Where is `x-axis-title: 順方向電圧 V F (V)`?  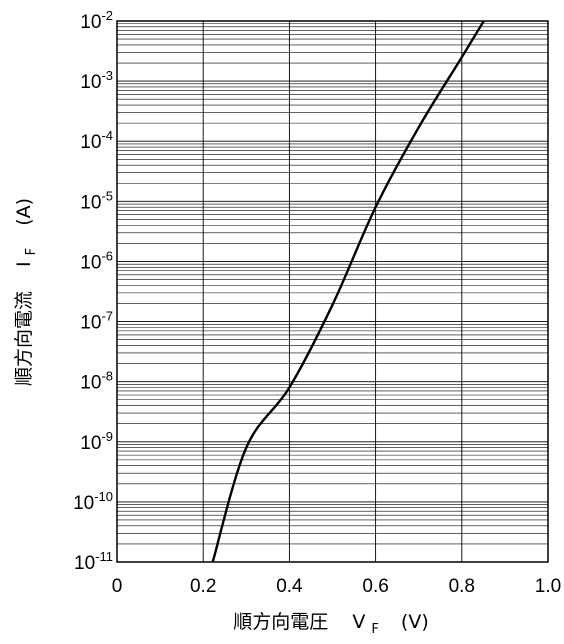 x-axis-title: 順方向電圧 V F (V) is located at coordinates (330, 624).